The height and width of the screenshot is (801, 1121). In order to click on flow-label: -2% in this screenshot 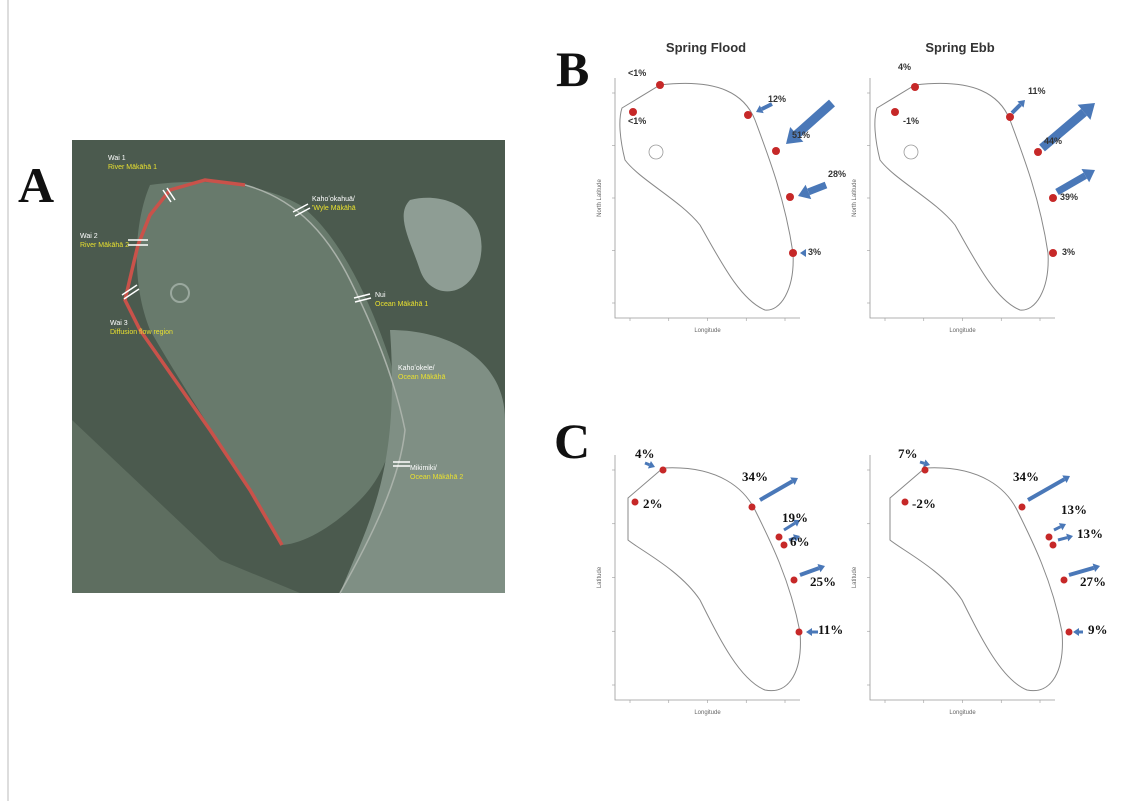, I will do `click(924, 503)`.